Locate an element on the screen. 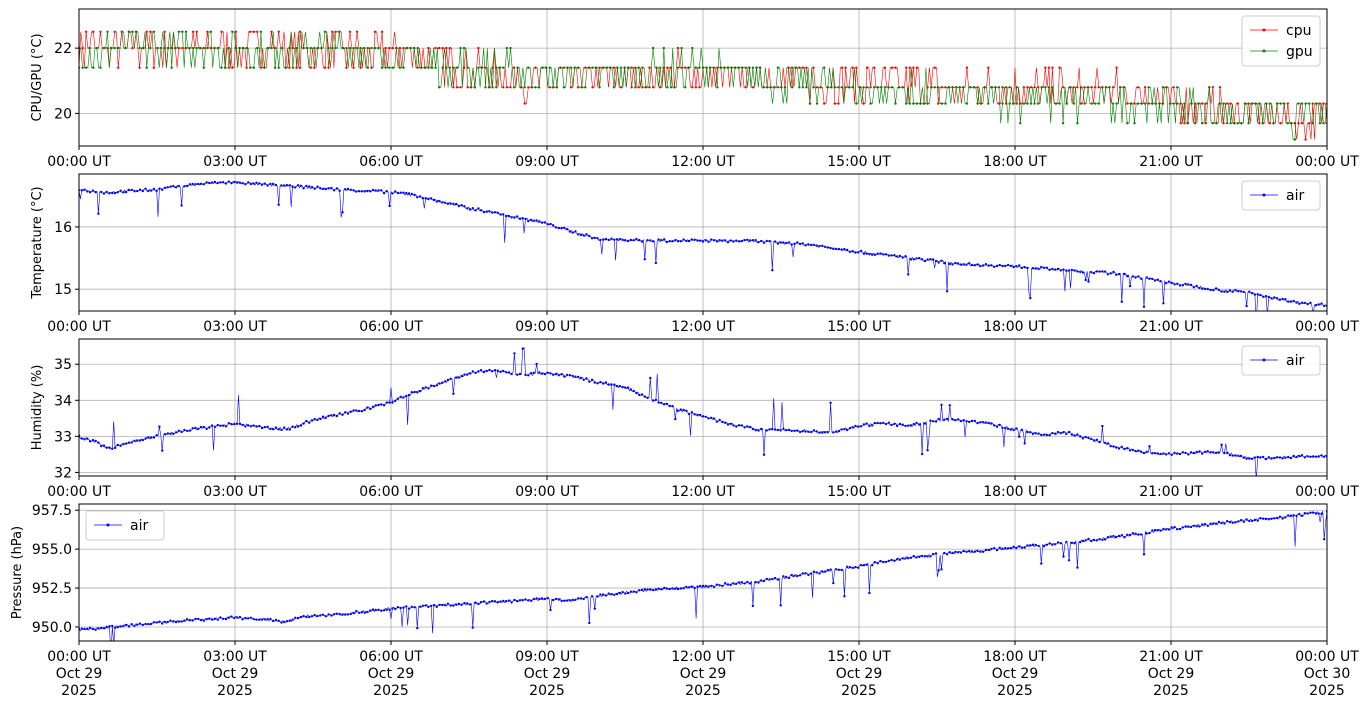  x-tick-label: 03:00 UT is located at coordinates (235, 162).